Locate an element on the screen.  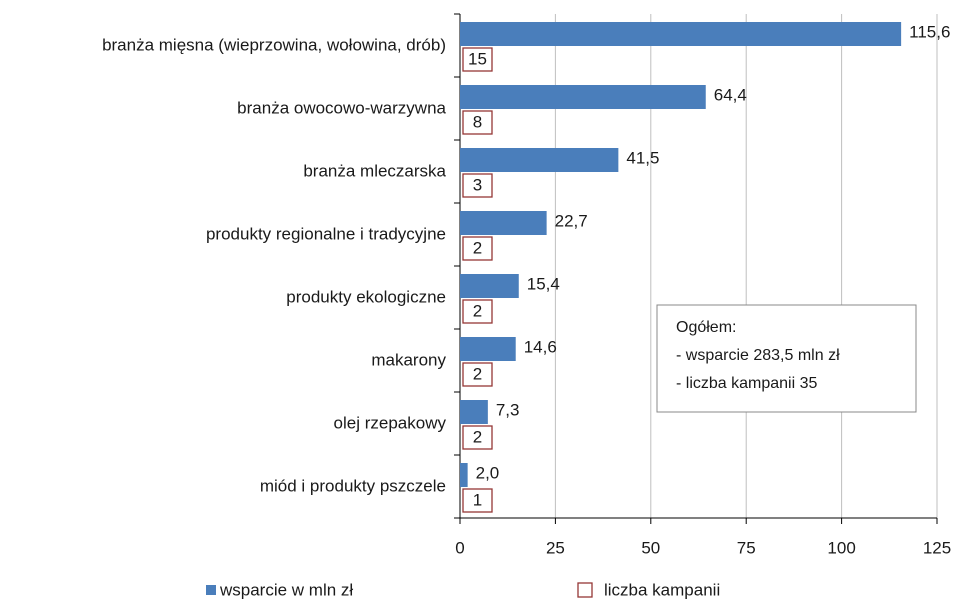
y-tick-label: olej rzepakowy is located at coordinates (390, 422).